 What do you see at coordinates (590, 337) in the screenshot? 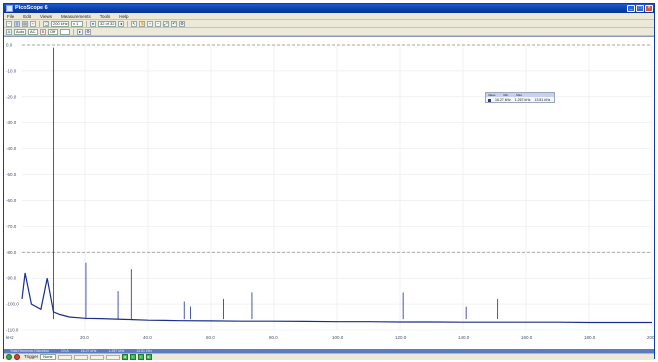
I see `x-tick-label: 180.0` at bounding box center [590, 337].